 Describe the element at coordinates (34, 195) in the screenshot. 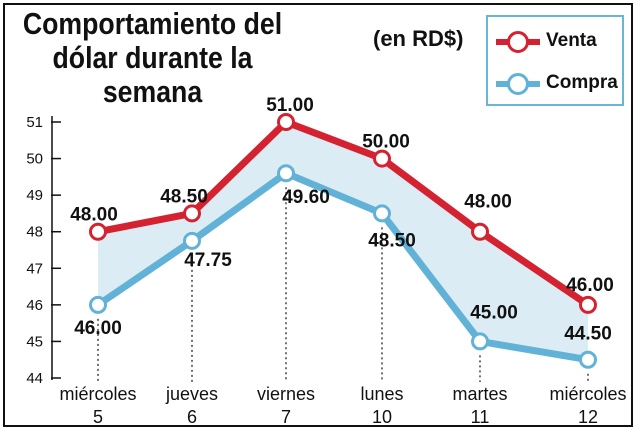

I see `y-tick-label: 49` at that location.